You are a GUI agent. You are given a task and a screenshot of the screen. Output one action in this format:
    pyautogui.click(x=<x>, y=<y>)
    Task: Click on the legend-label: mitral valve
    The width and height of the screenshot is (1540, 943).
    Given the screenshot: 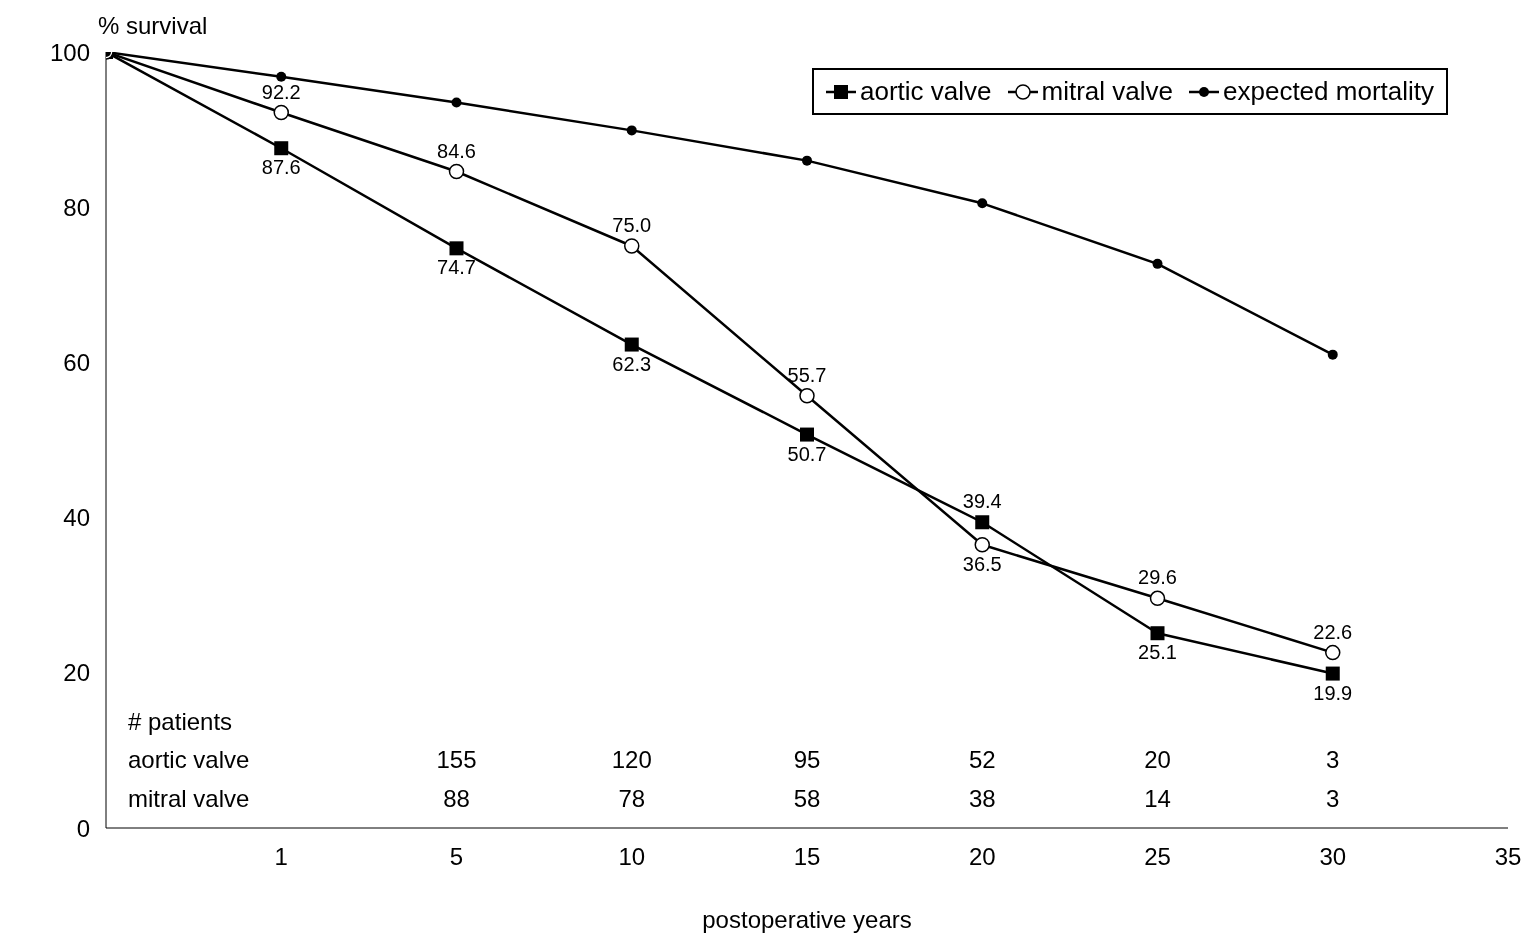 What is the action you would take?
    pyautogui.click(x=1107, y=91)
    